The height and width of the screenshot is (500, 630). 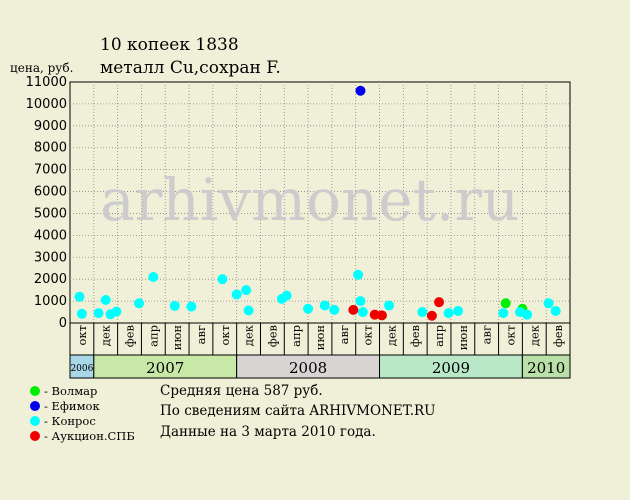 What do you see at coordinates (46, 104) in the screenshot?
I see `y-tick-label: 10000` at bounding box center [46, 104].